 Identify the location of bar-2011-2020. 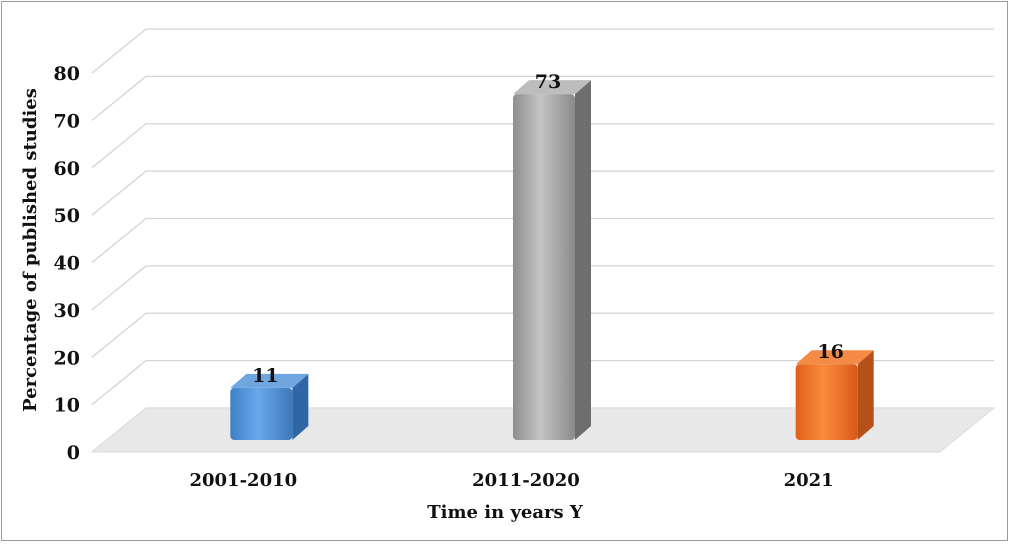
(552, 260).